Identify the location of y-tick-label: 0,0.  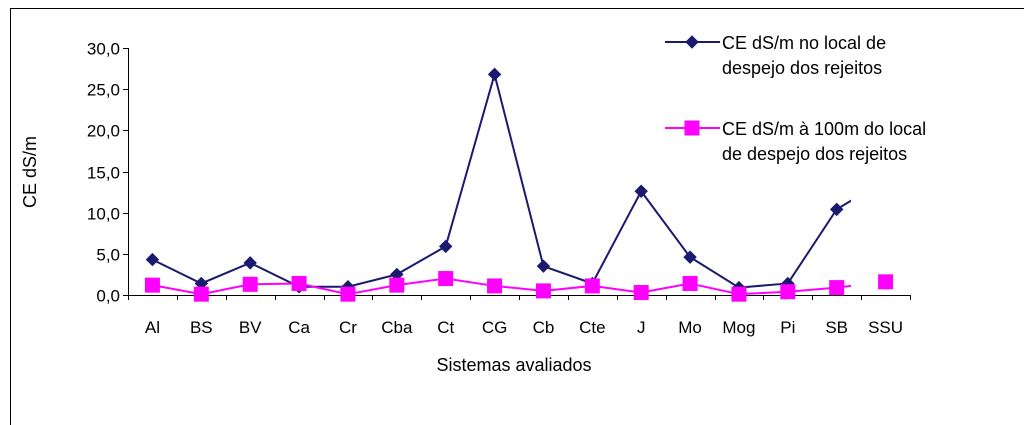
(108, 296).